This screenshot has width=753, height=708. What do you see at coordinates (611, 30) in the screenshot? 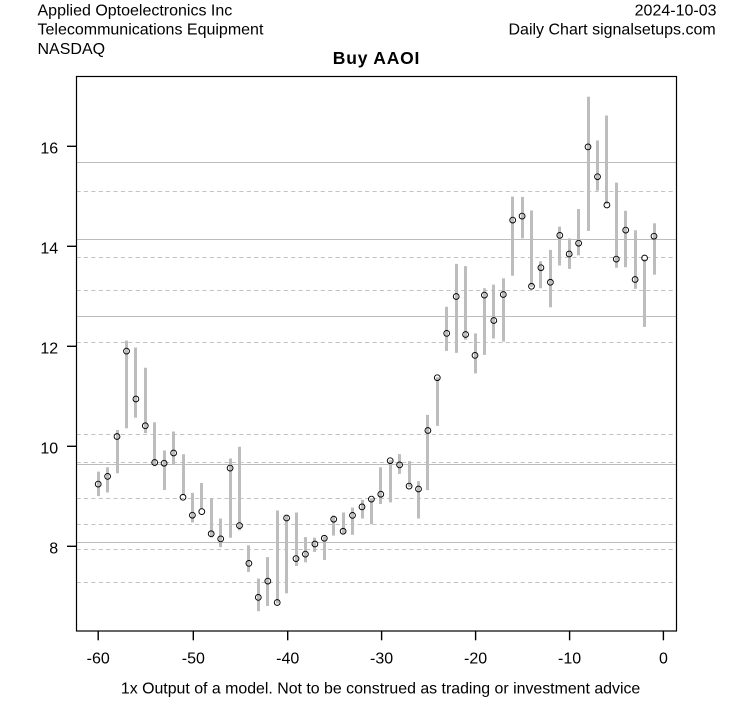
I see `svg-text: Daily Chart signalsetups.com` at bounding box center [611, 30].